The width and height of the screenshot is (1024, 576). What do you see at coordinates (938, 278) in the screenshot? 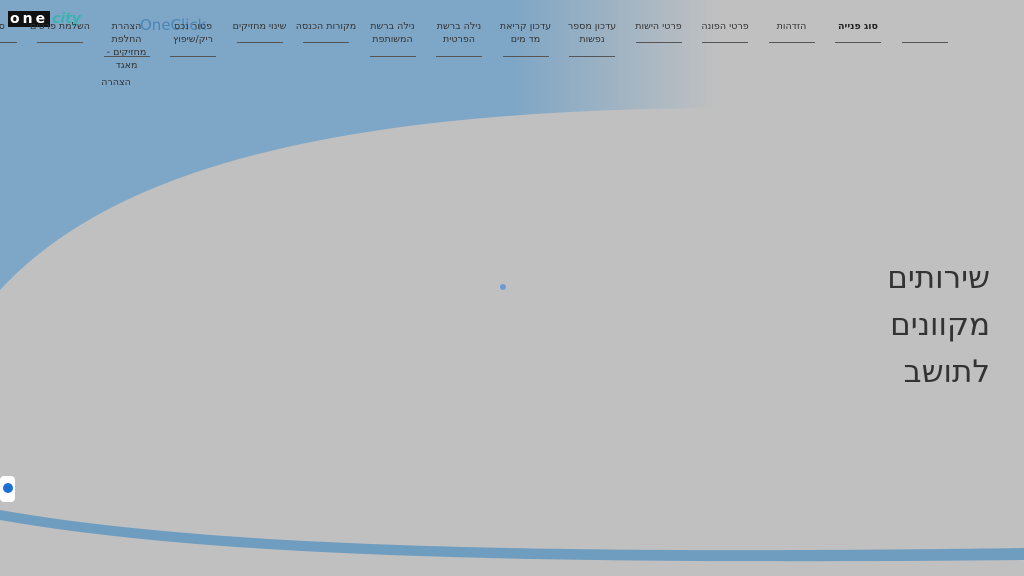
I see `hero-line: שירותים` at bounding box center [938, 278].